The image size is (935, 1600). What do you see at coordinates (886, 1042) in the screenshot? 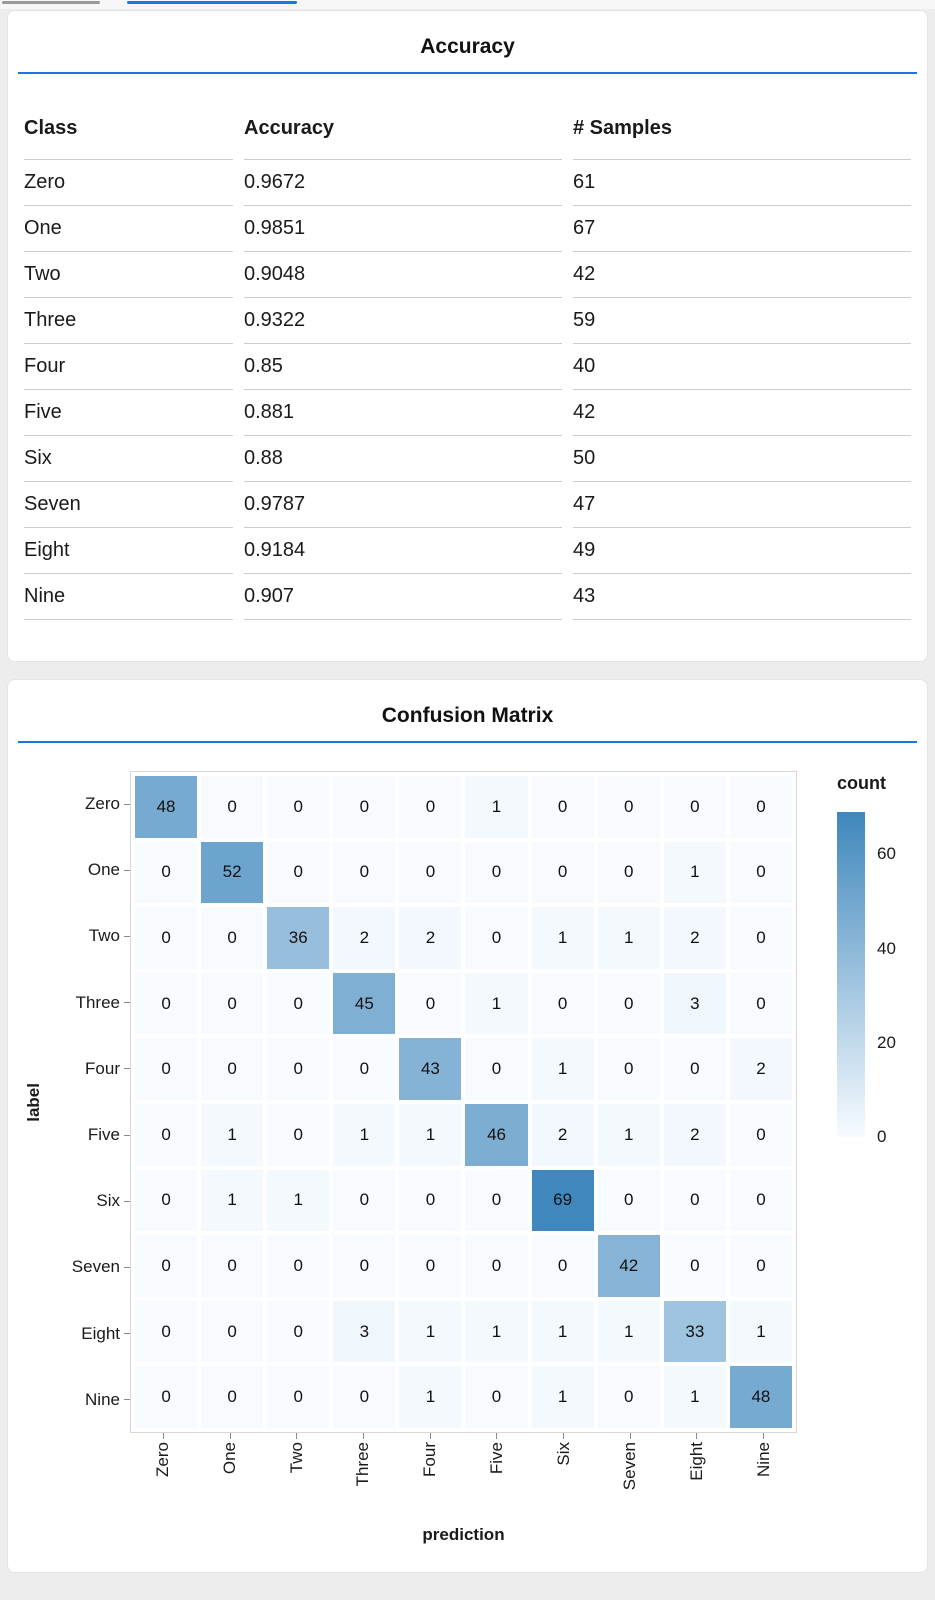
I see `colorbar-tick-label: 20` at bounding box center [886, 1042].